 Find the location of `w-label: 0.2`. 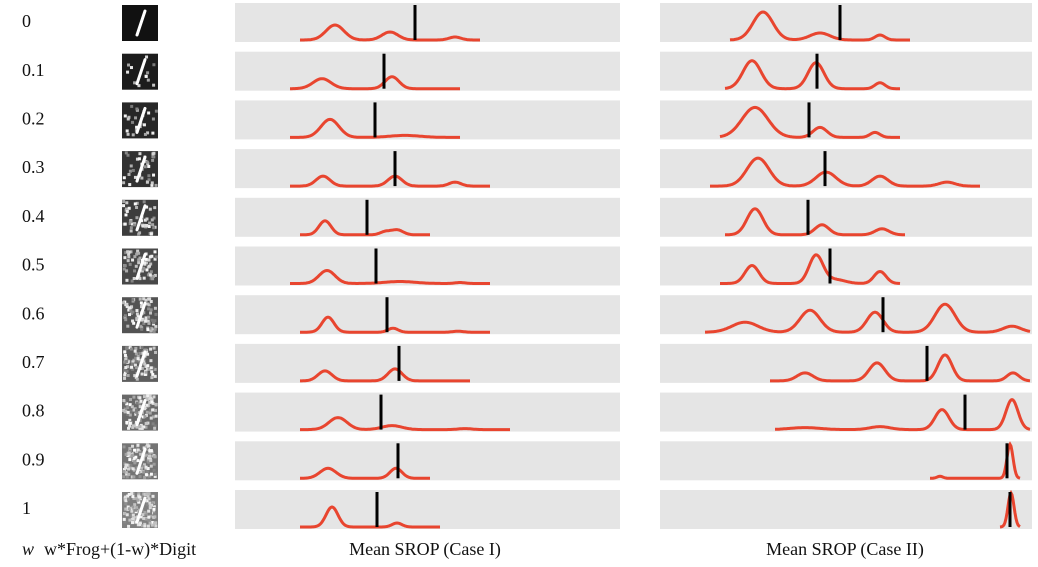

w-label: 0.2 is located at coordinates (33, 119).